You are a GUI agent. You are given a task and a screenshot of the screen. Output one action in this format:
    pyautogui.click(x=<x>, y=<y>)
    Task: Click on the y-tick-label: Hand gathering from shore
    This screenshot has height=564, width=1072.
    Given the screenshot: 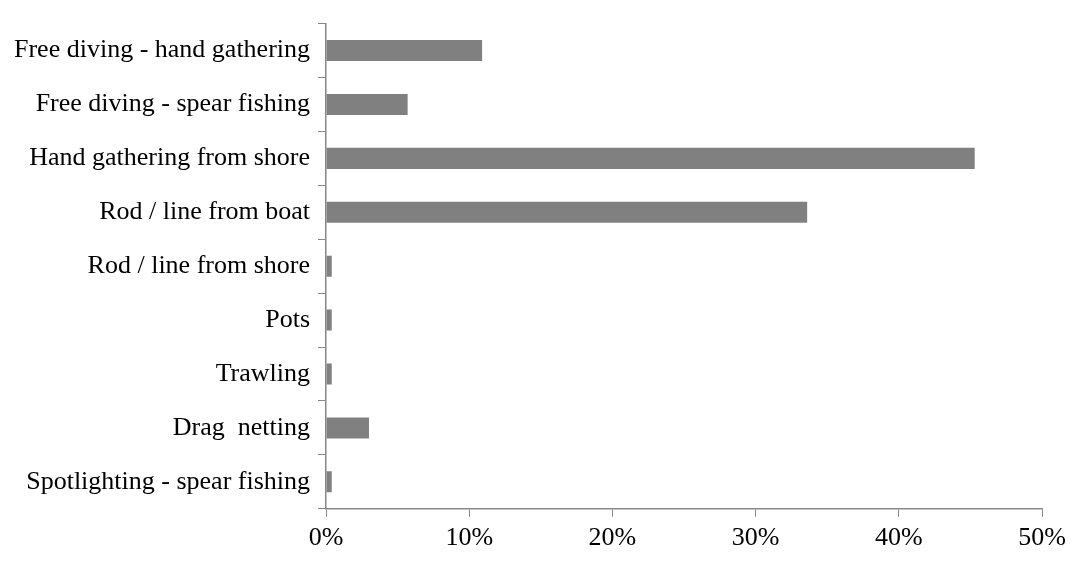 What is the action you would take?
    pyautogui.click(x=170, y=157)
    